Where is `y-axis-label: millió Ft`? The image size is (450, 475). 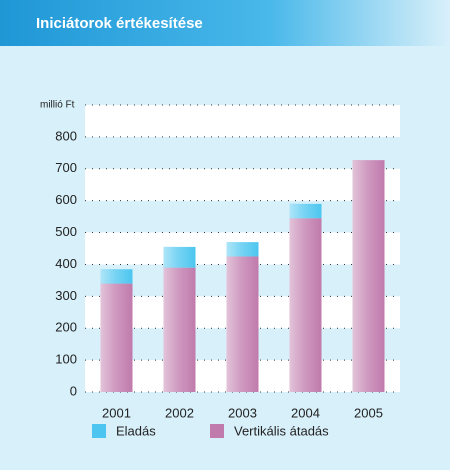 y-axis-label: millió Ft is located at coordinates (57, 105).